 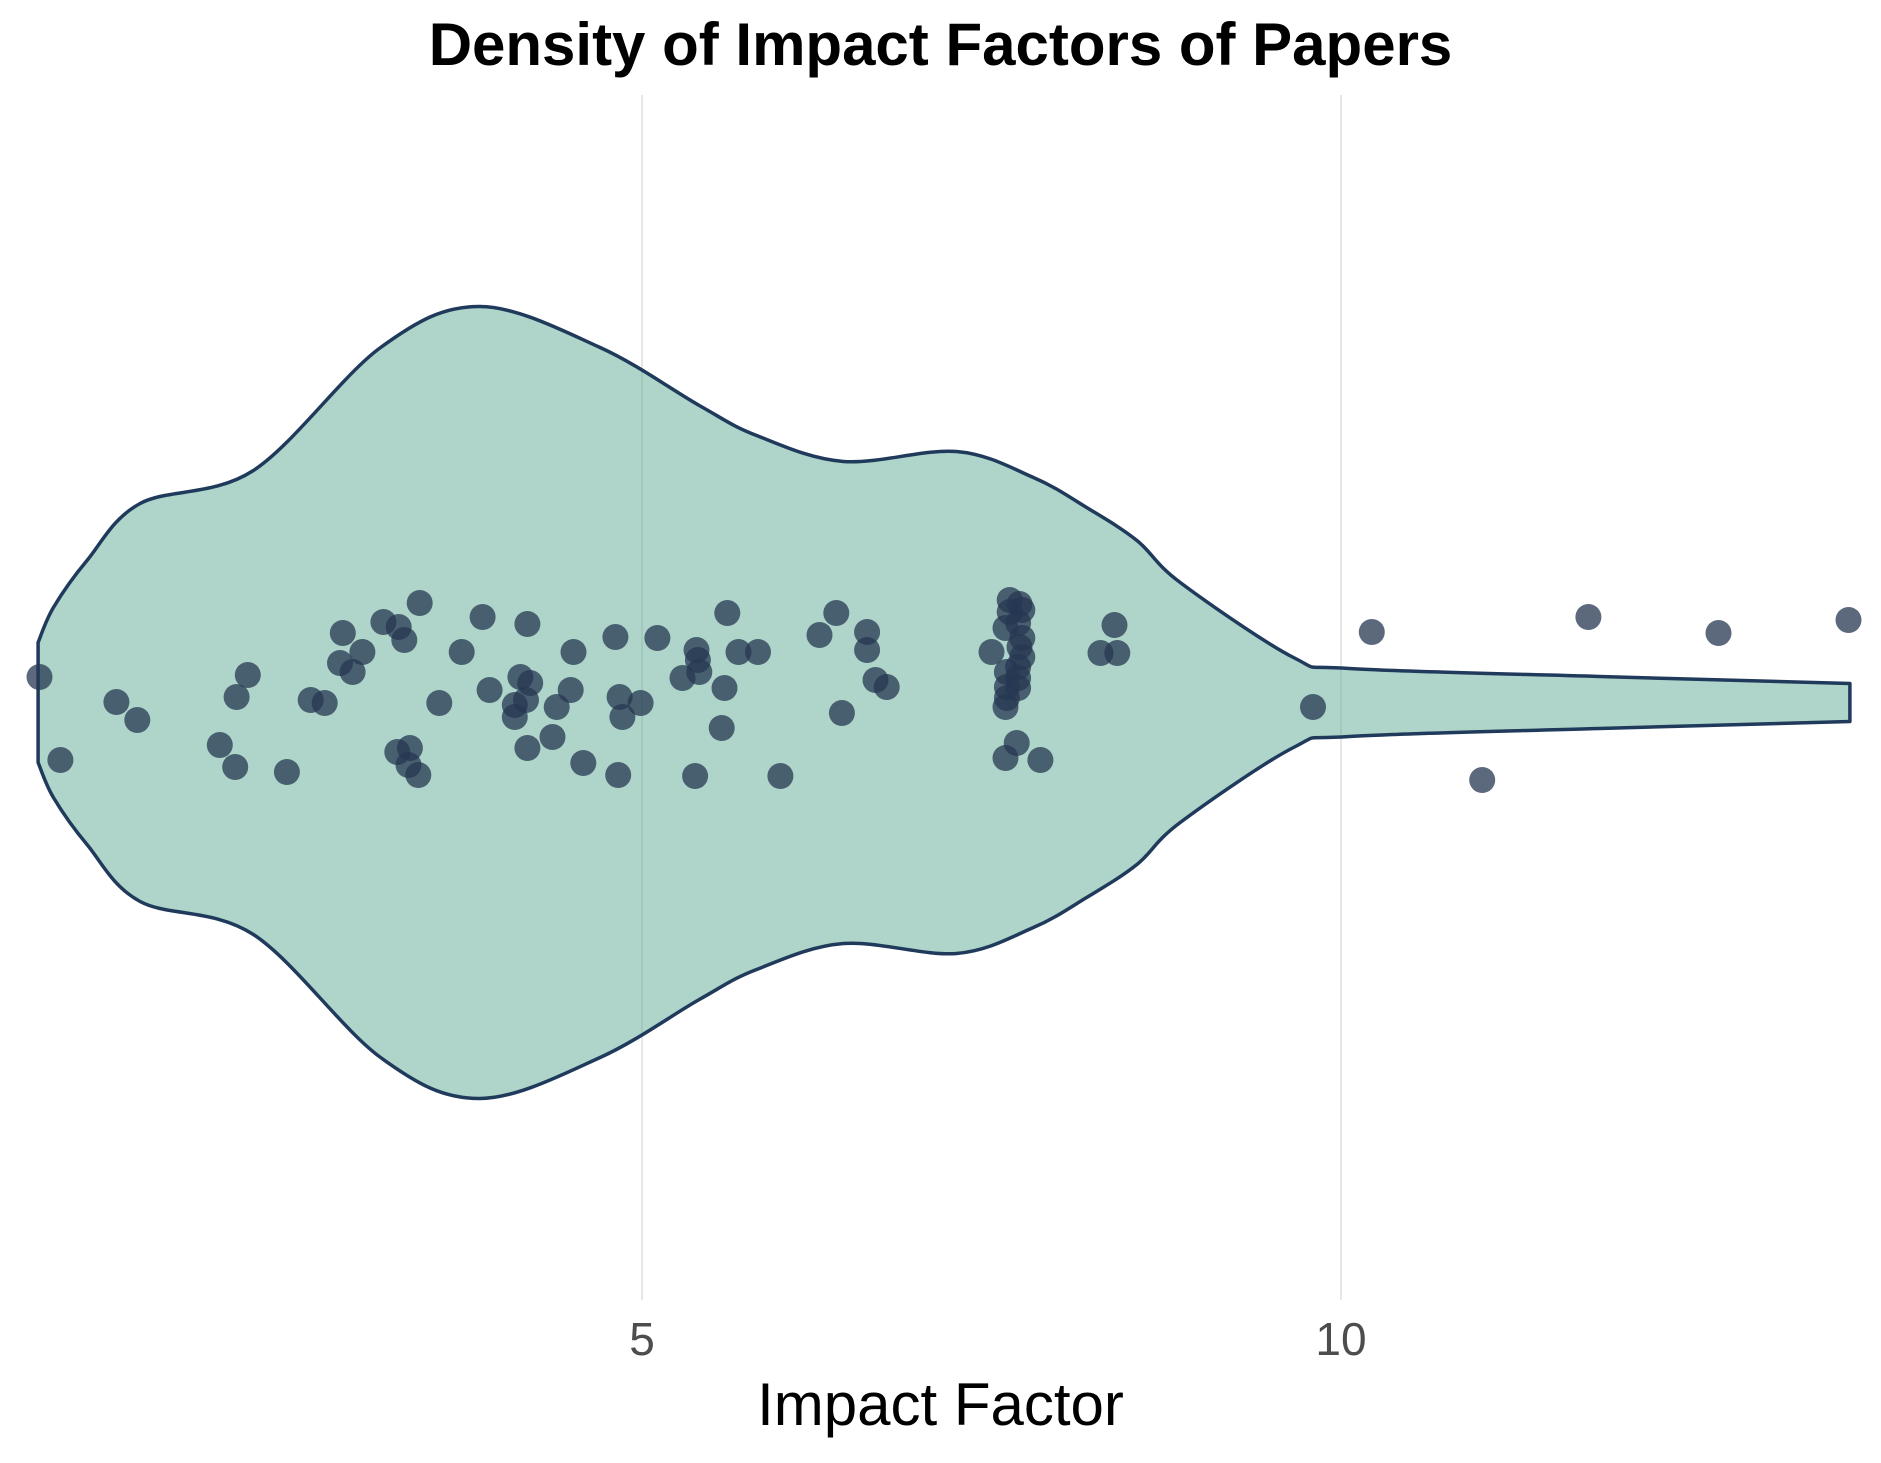 What do you see at coordinates (940, 44) in the screenshot?
I see `chart-title: Density of Impact Factors of Papers` at bounding box center [940, 44].